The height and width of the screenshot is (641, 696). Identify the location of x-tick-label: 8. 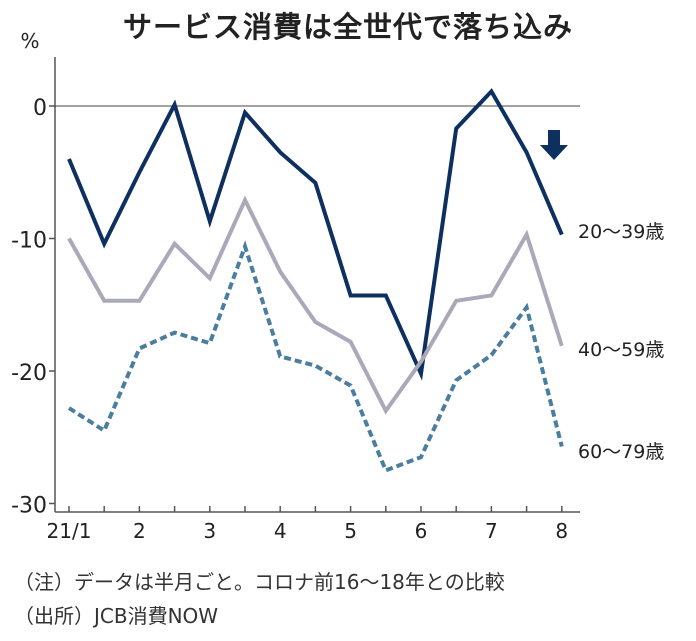
(561, 531).